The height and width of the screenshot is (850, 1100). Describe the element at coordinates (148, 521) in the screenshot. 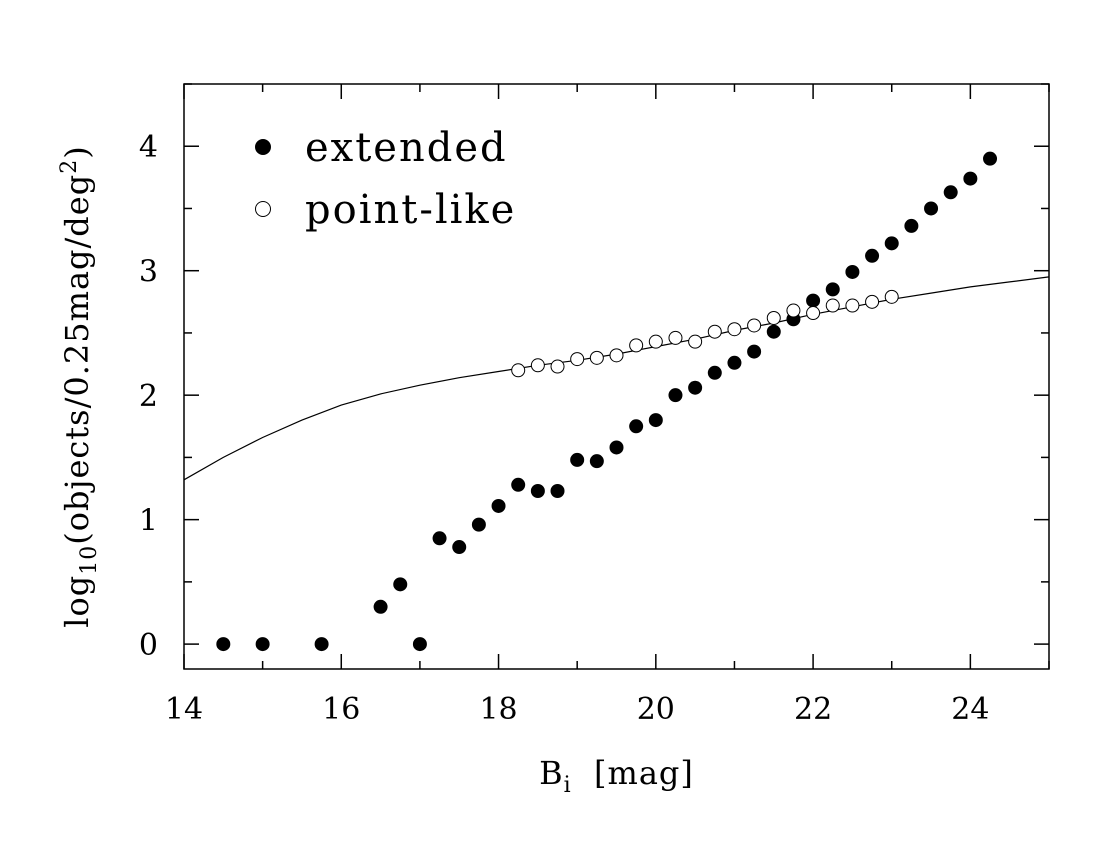

I see `y-tick-label: 1` at that location.